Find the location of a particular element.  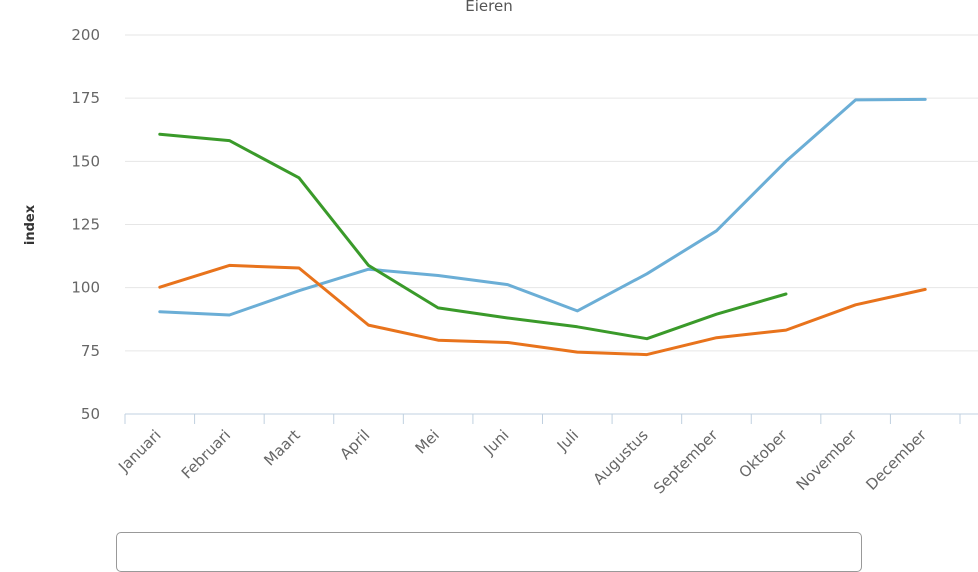

y-tick-label: 50 is located at coordinates (90, 414).